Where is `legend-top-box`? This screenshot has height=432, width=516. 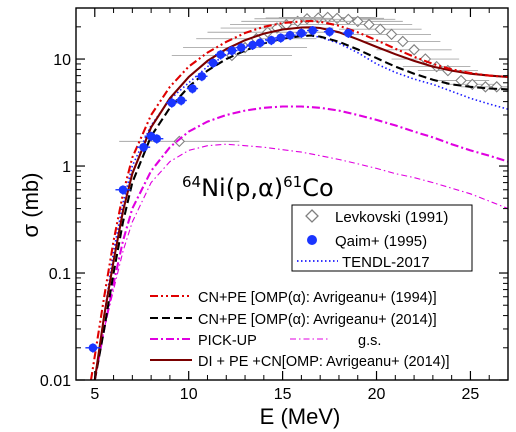
legend-top-box is located at coordinates (382, 238).